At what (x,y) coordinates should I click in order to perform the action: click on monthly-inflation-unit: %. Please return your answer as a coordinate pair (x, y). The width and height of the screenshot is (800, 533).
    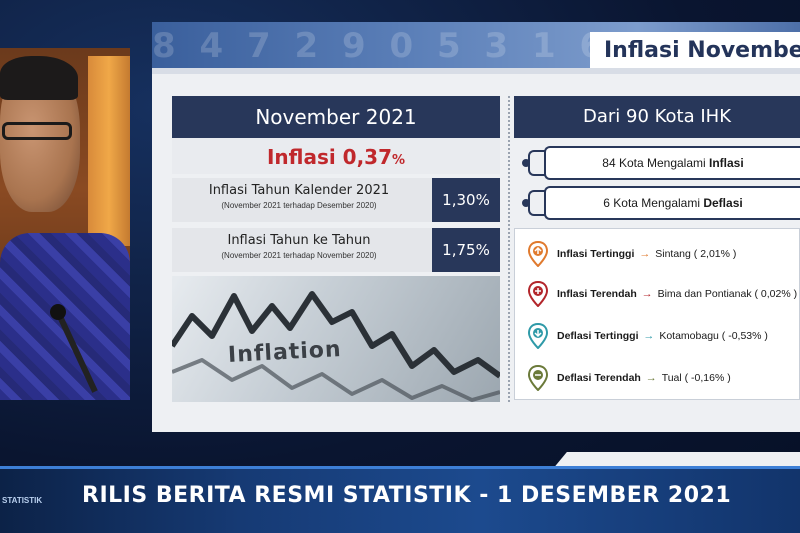
    Looking at the image, I should click on (399, 160).